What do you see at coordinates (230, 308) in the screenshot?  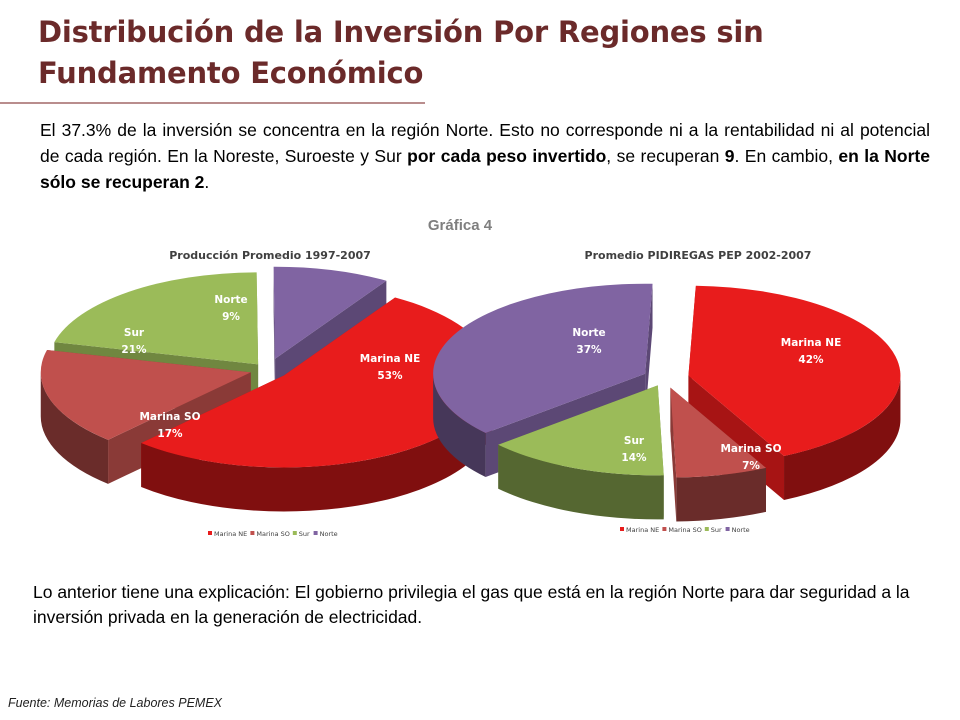 I see `slice-label-norte: Norte 9%` at bounding box center [230, 308].